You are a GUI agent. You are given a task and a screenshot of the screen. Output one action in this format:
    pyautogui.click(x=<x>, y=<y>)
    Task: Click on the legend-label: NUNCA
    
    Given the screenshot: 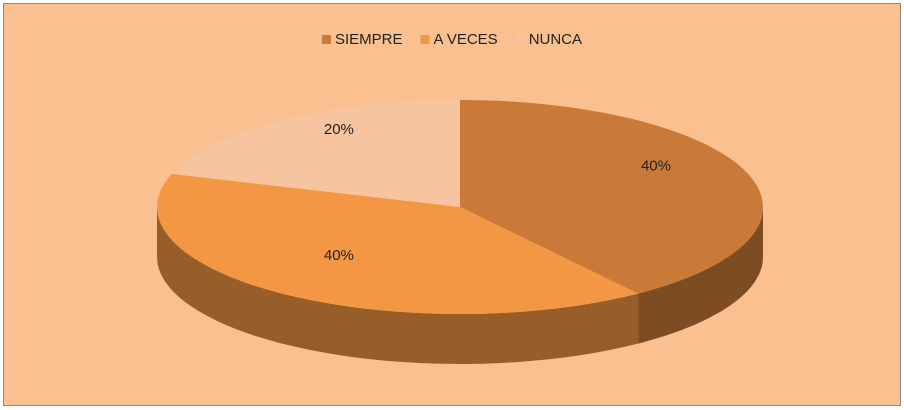 What is the action you would take?
    pyautogui.click(x=555, y=39)
    